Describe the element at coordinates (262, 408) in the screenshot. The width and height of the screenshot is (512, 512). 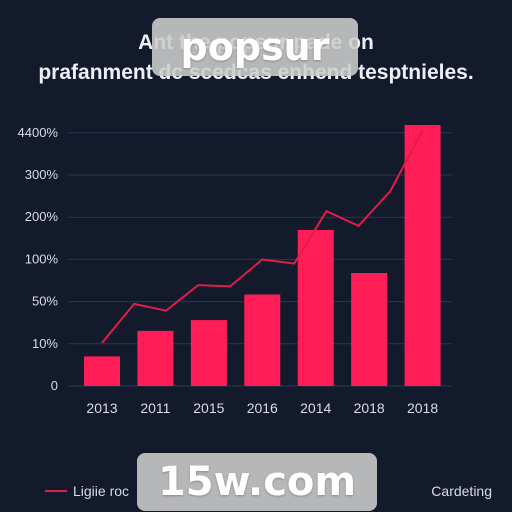
I see `x-tick-label: 2016` at that location.